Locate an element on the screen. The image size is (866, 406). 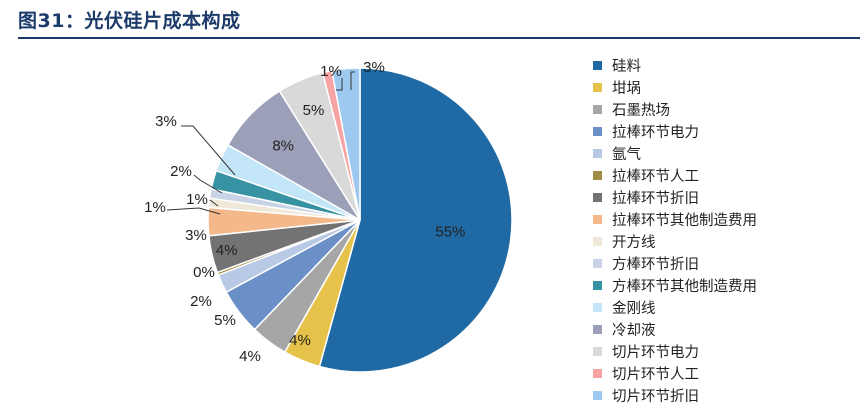
legend-label: 方棒环节其他制造费用 is located at coordinates (684, 286).